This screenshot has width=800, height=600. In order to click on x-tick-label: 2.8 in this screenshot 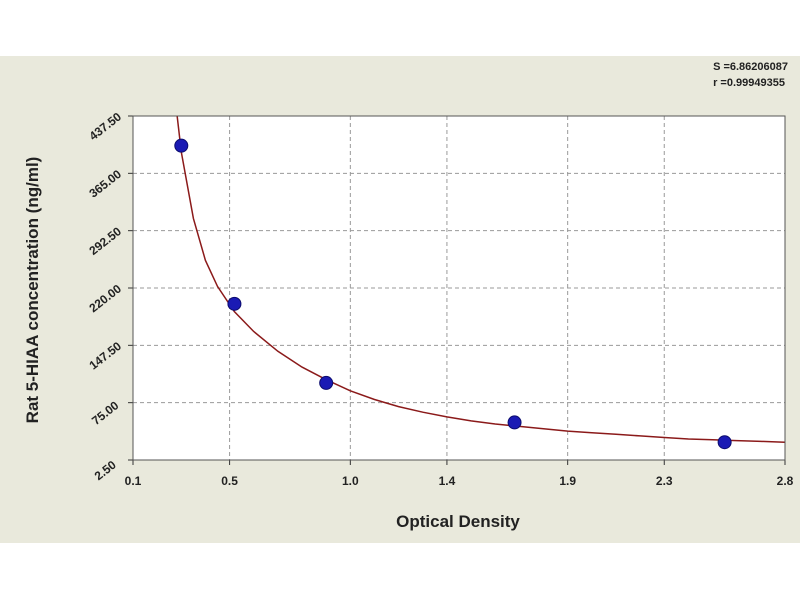, I will do `click(785, 481)`.